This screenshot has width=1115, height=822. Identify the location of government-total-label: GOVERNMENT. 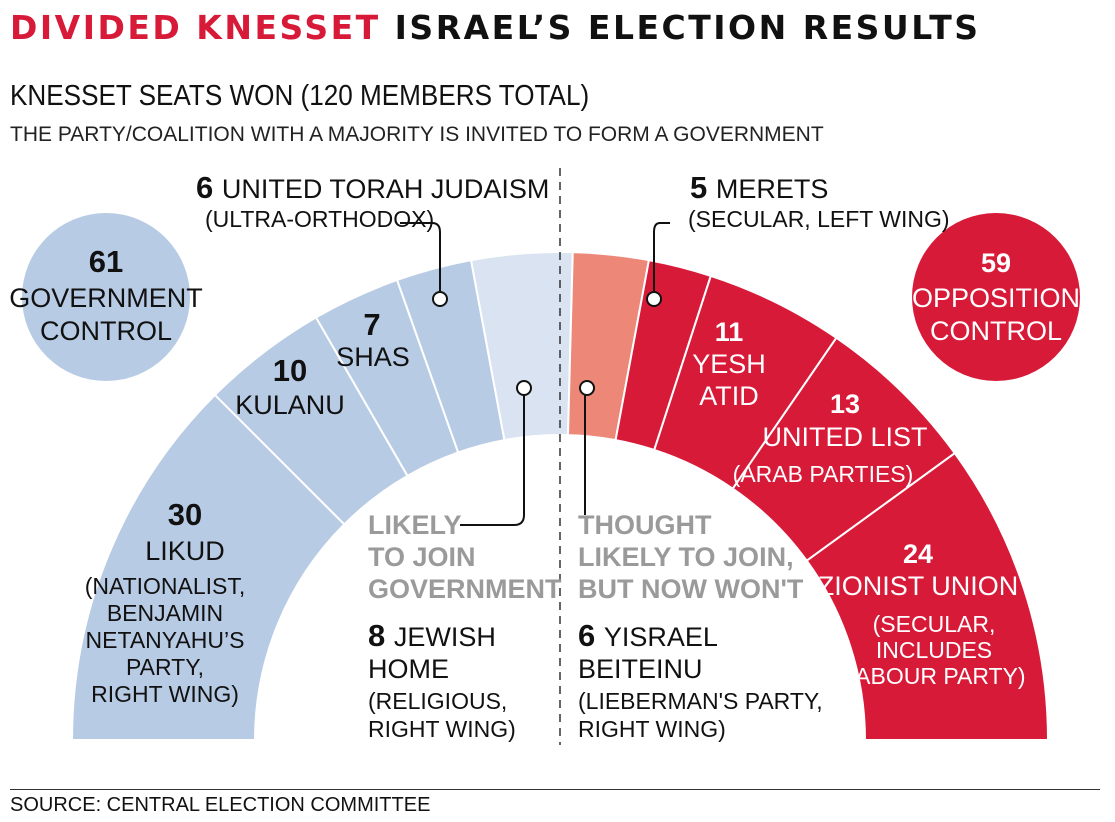
(106, 298).